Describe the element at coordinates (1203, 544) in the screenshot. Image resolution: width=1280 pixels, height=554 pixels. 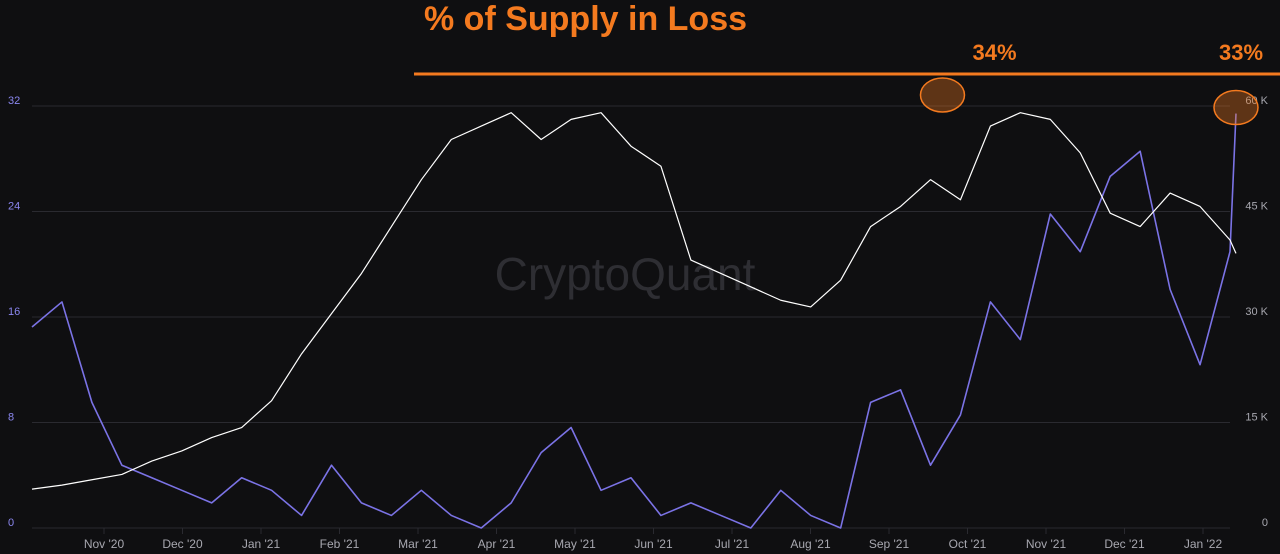
I see `x-tick-label: Jan '22` at that location.